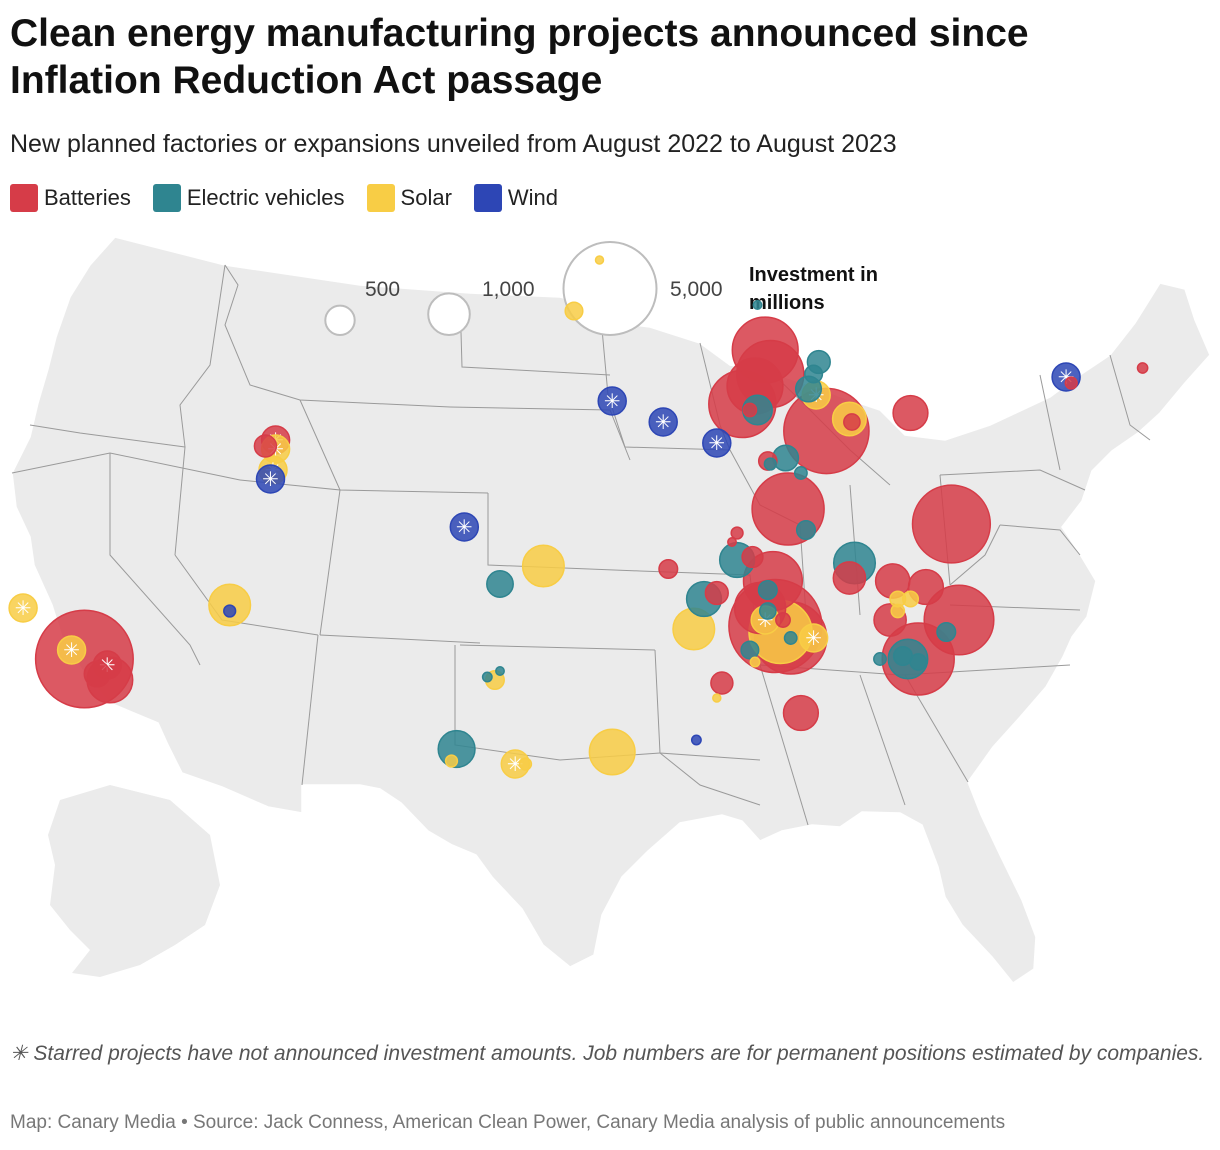 The image size is (1220, 1150). I want to click on legend-swatch-wind, so click(487, 198).